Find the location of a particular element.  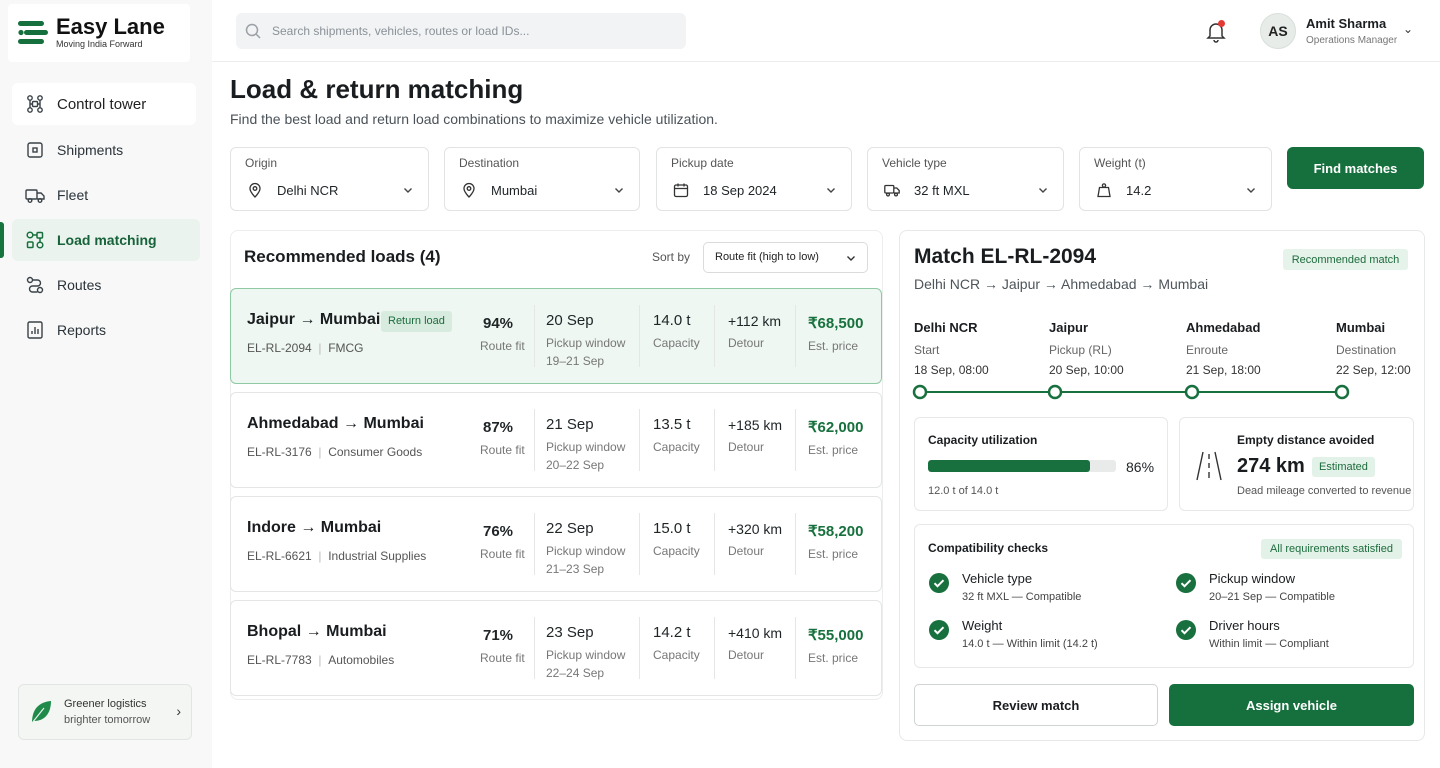

capacity-detail: 12.0 t of 14.0 t is located at coordinates (963, 491).